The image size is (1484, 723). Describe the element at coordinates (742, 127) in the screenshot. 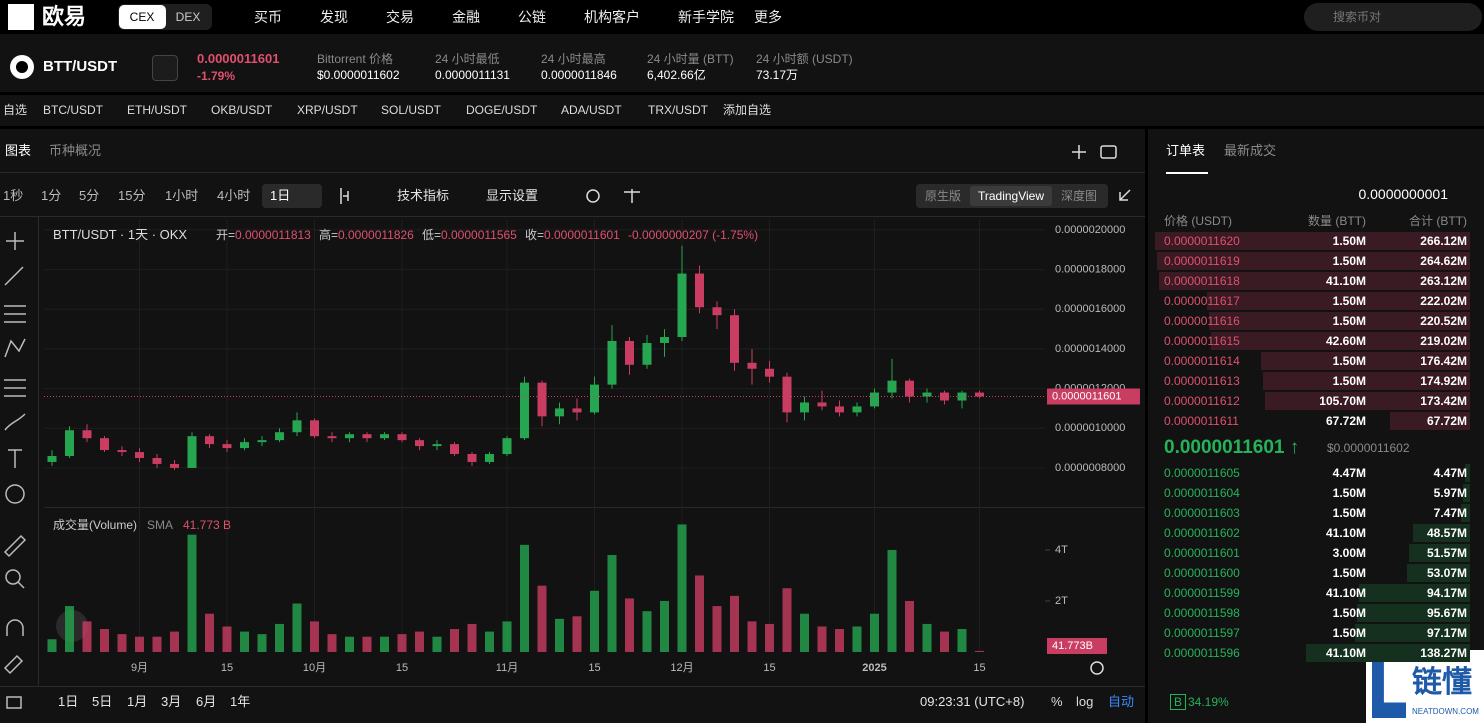

I see `divider` at that location.